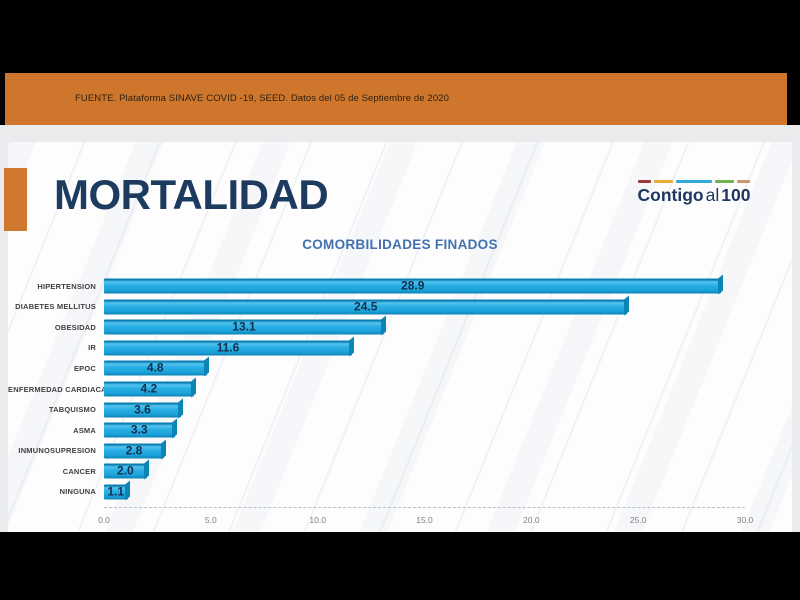 The height and width of the screenshot is (600, 800). What do you see at coordinates (670, 195) in the screenshot?
I see `logo-text-contigo: Contigo` at bounding box center [670, 195].